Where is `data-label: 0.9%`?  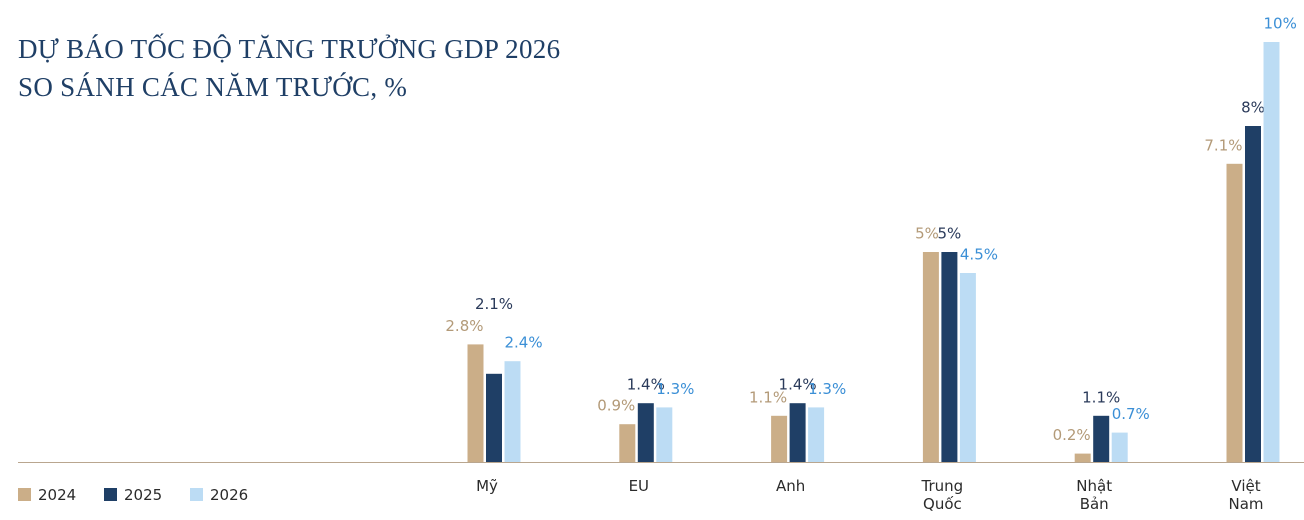 data-label: 0.9% is located at coordinates (616, 406).